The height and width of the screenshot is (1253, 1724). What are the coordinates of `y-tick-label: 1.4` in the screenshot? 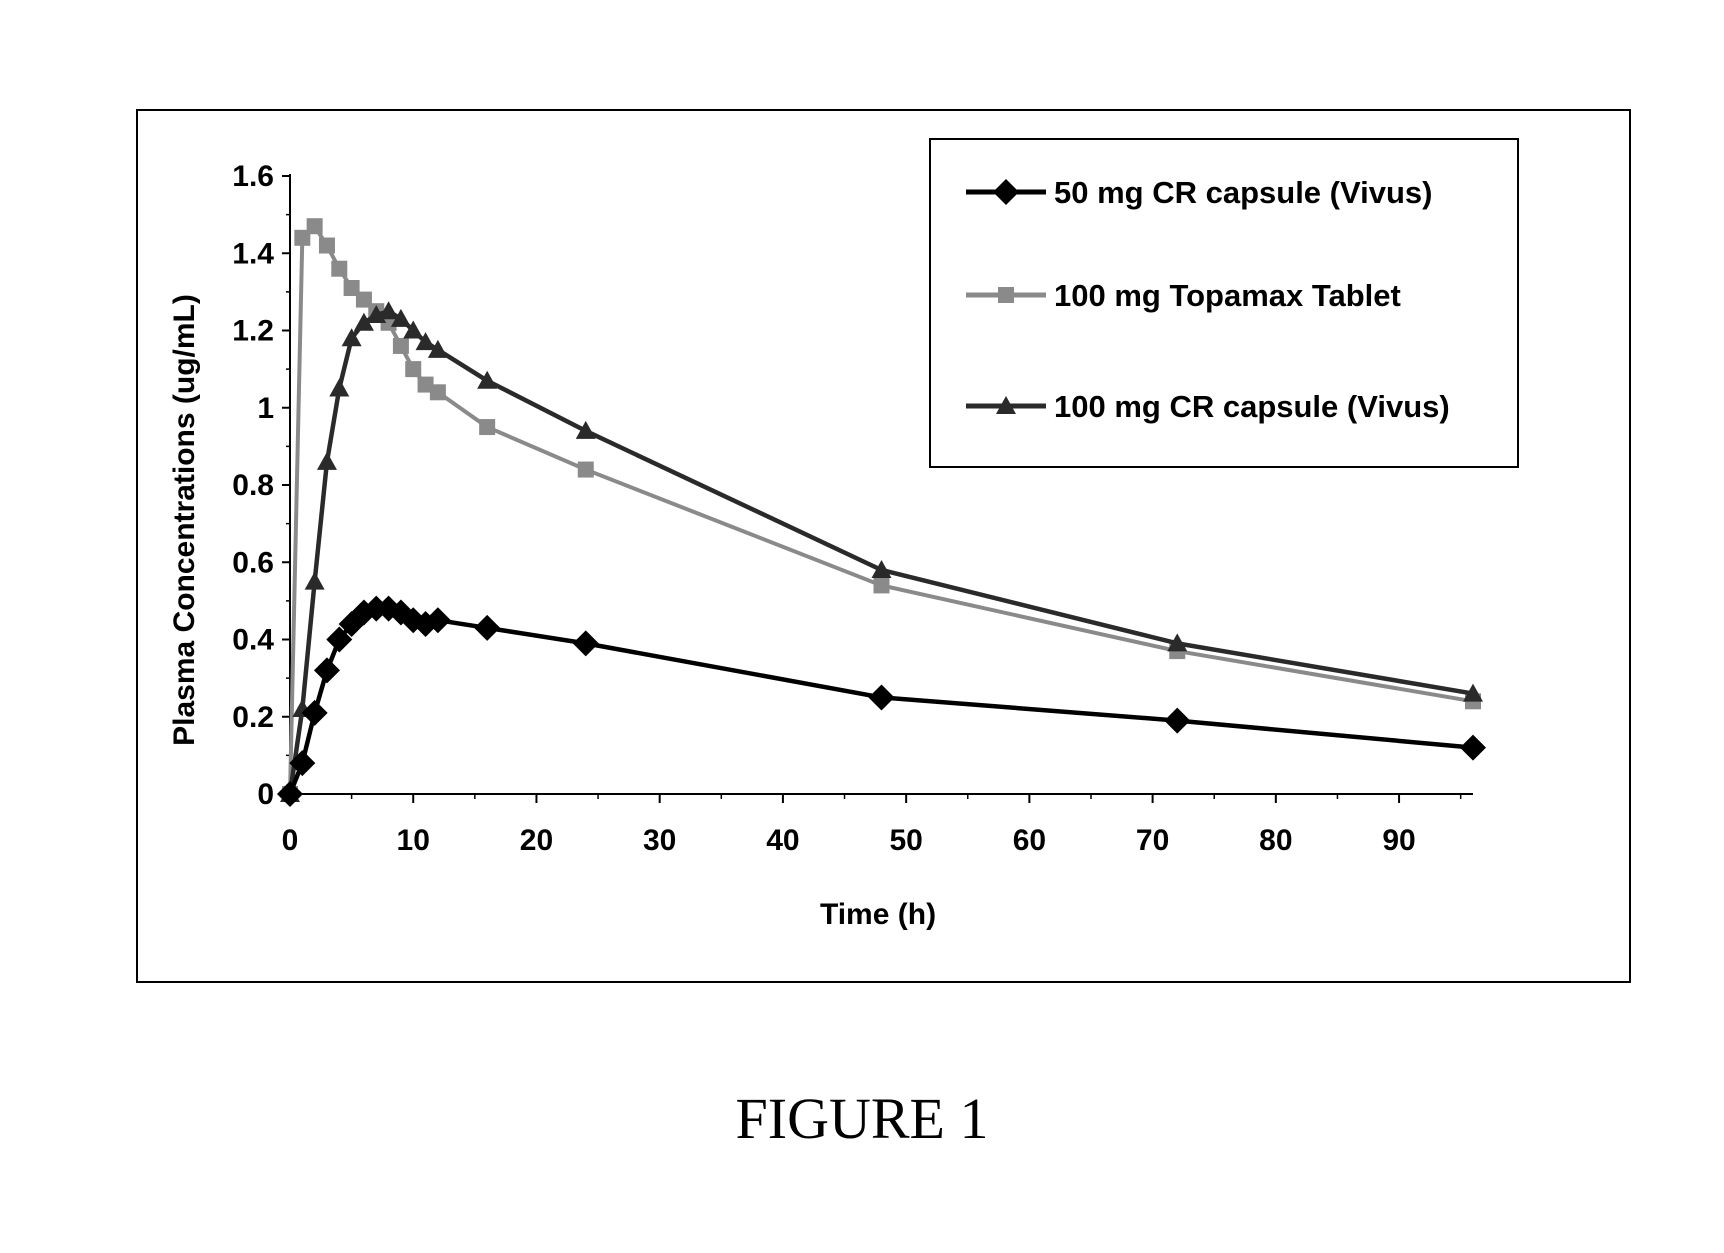 It's located at (253, 253).